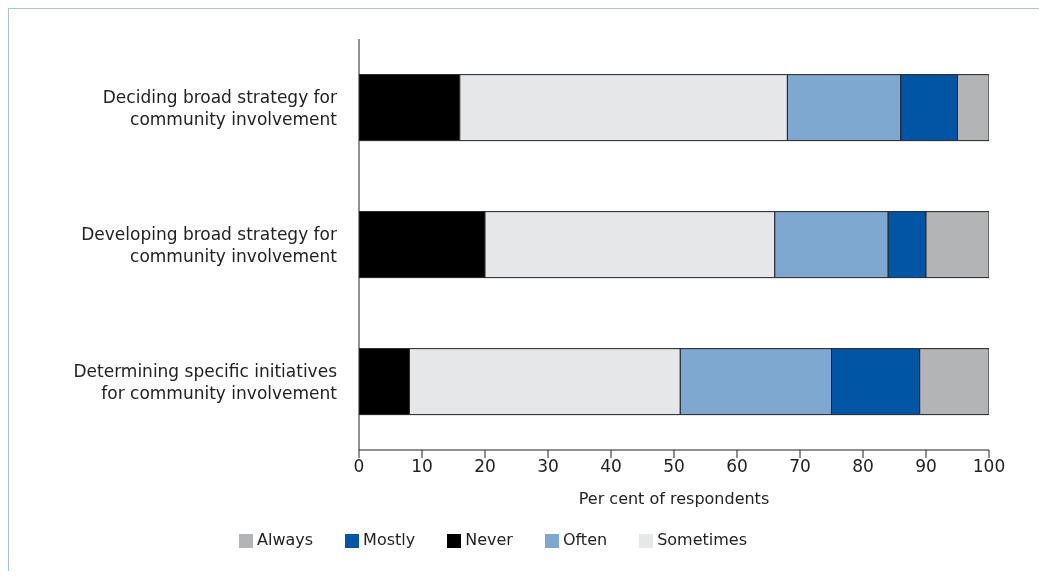  Describe the element at coordinates (548, 466) in the screenshot. I see `x-tick-label: 30` at that location.